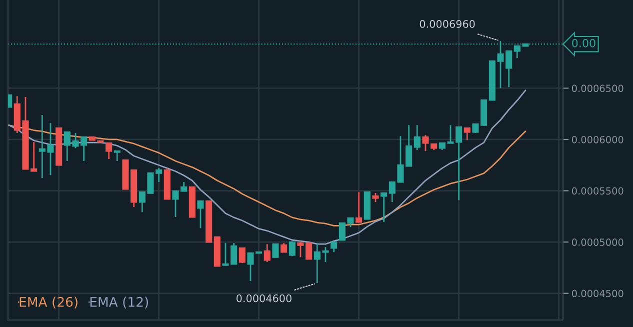 The height and width of the screenshot is (327, 633). I want to click on annotation: 0.0006960, so click(447, 24).